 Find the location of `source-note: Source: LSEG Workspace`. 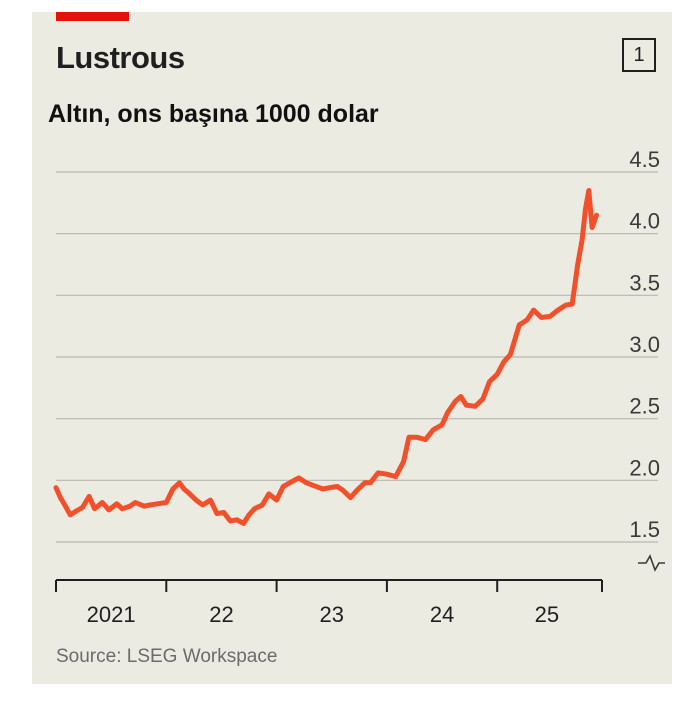

source-note: Source: LSEG Workspace is located at coordinates (167, 656).